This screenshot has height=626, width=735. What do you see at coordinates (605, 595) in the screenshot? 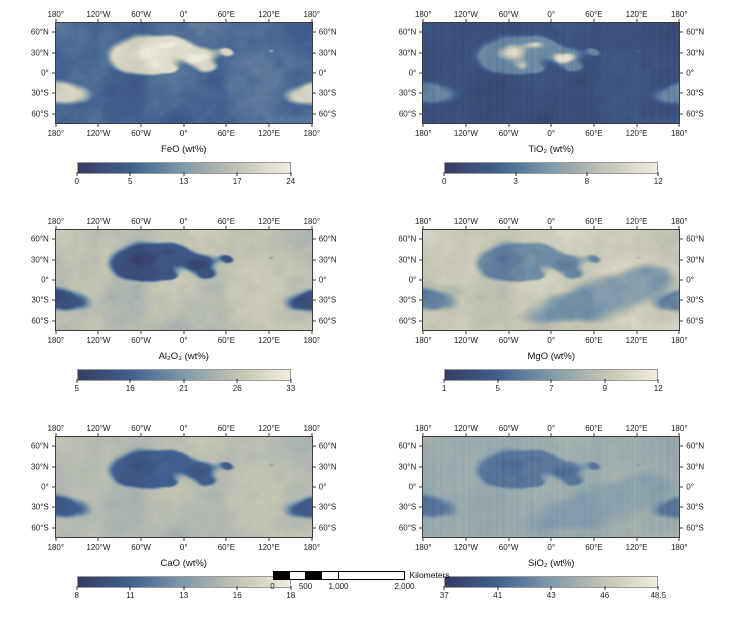
I see `colorbar-tick-label: 46` at bounding box center [605, 595].